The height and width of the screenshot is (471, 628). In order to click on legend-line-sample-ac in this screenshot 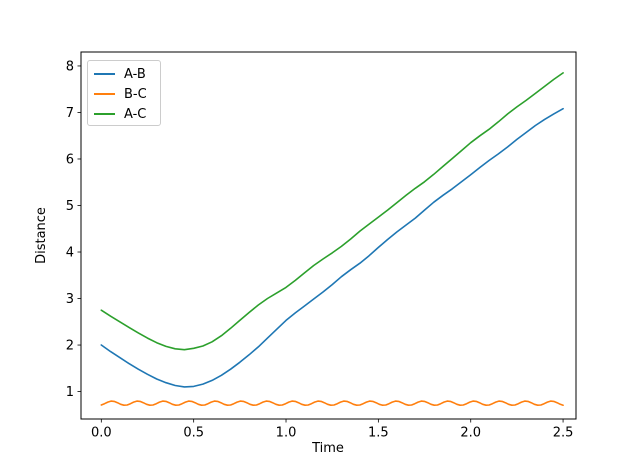, I will do `click(104, 114)`.